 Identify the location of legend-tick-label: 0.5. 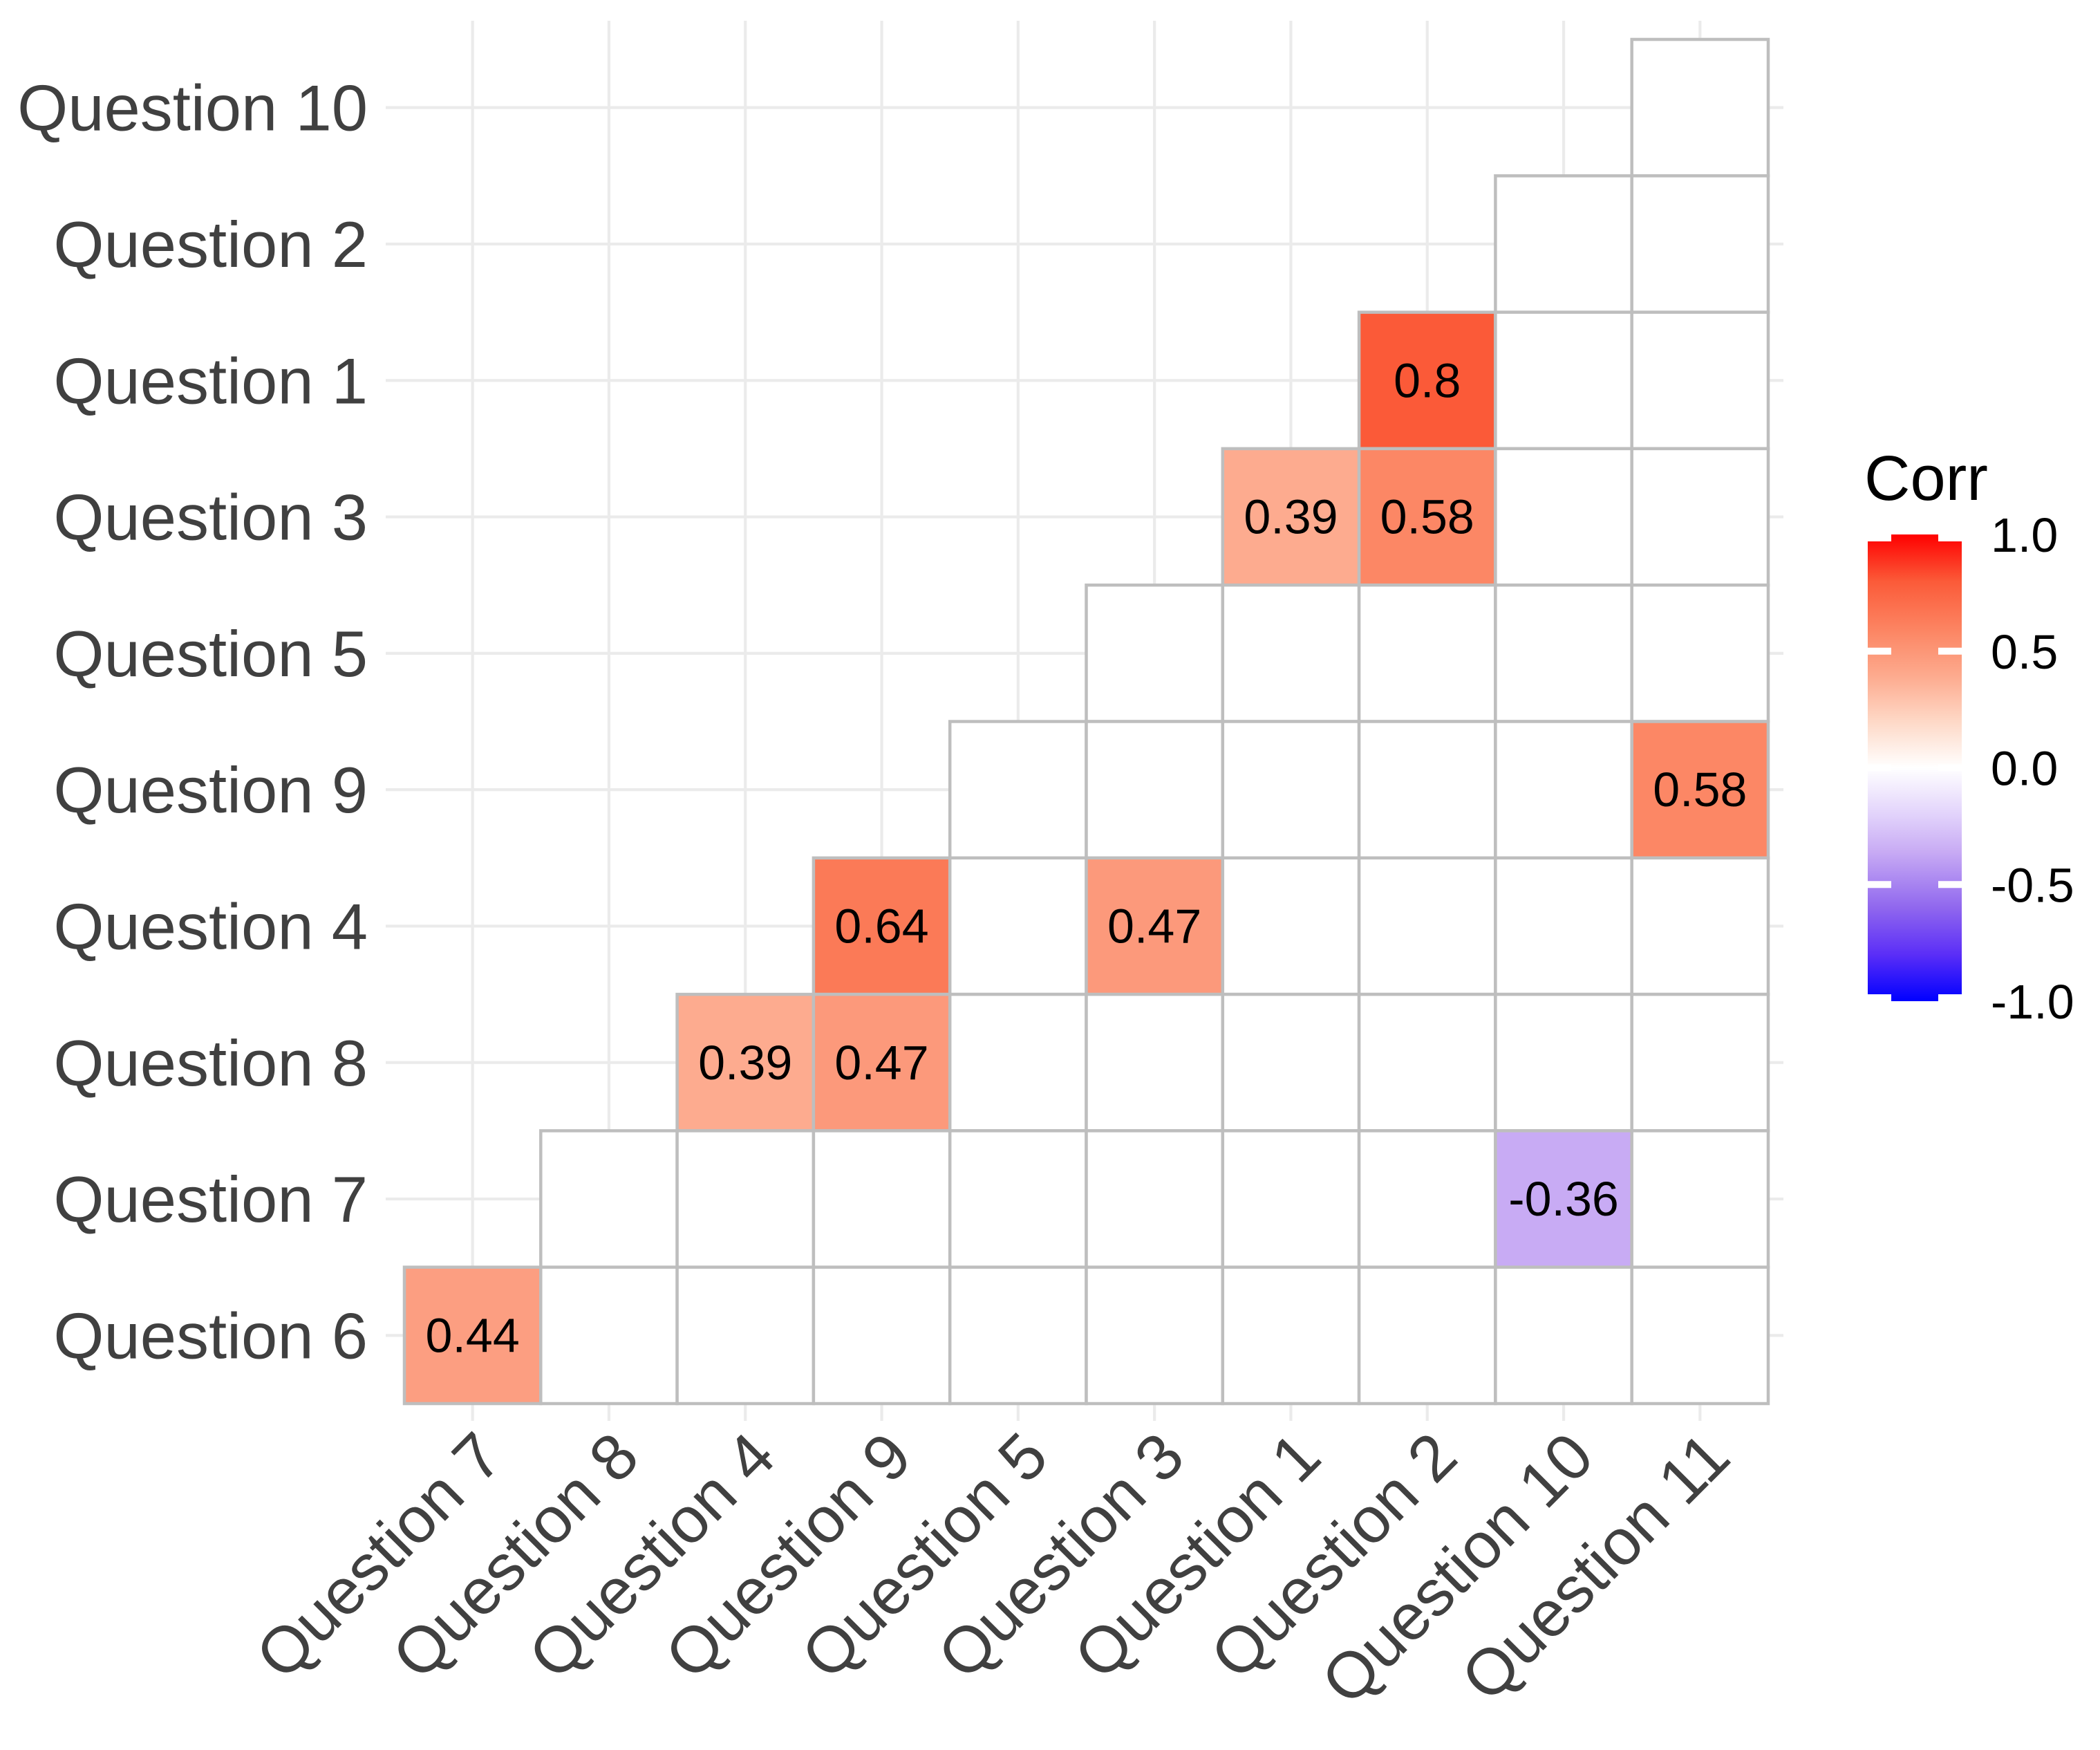
(2025, 652).